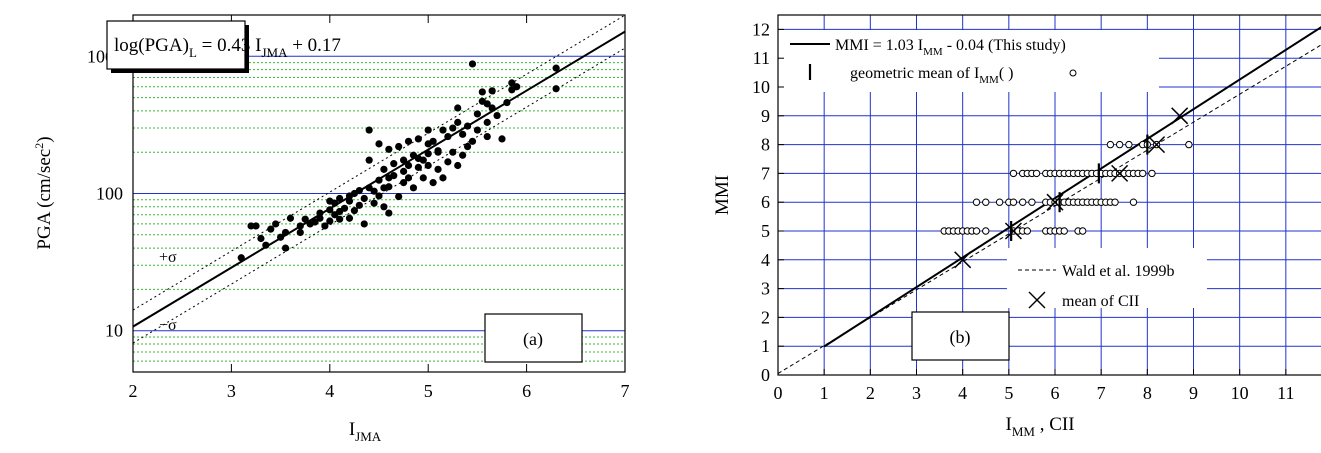 The width and height of the screenshot is (1321, 453). What do you see at coordinates (43, 192) in the screenshot?
I see `a-y-axis-label: PGA (cm/sec2)` at bounding box center [43, 192].